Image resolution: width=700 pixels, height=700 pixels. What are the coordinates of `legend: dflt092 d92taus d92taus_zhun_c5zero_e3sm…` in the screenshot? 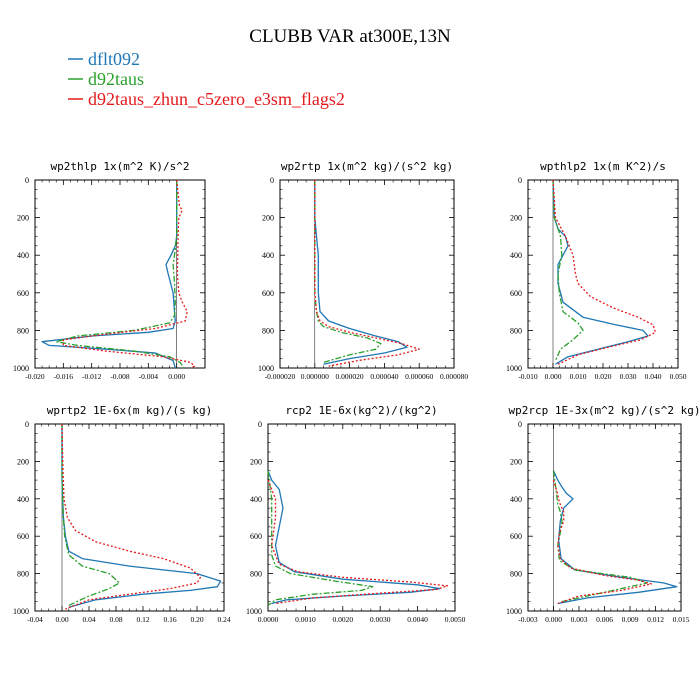 It's located at (206, 79).